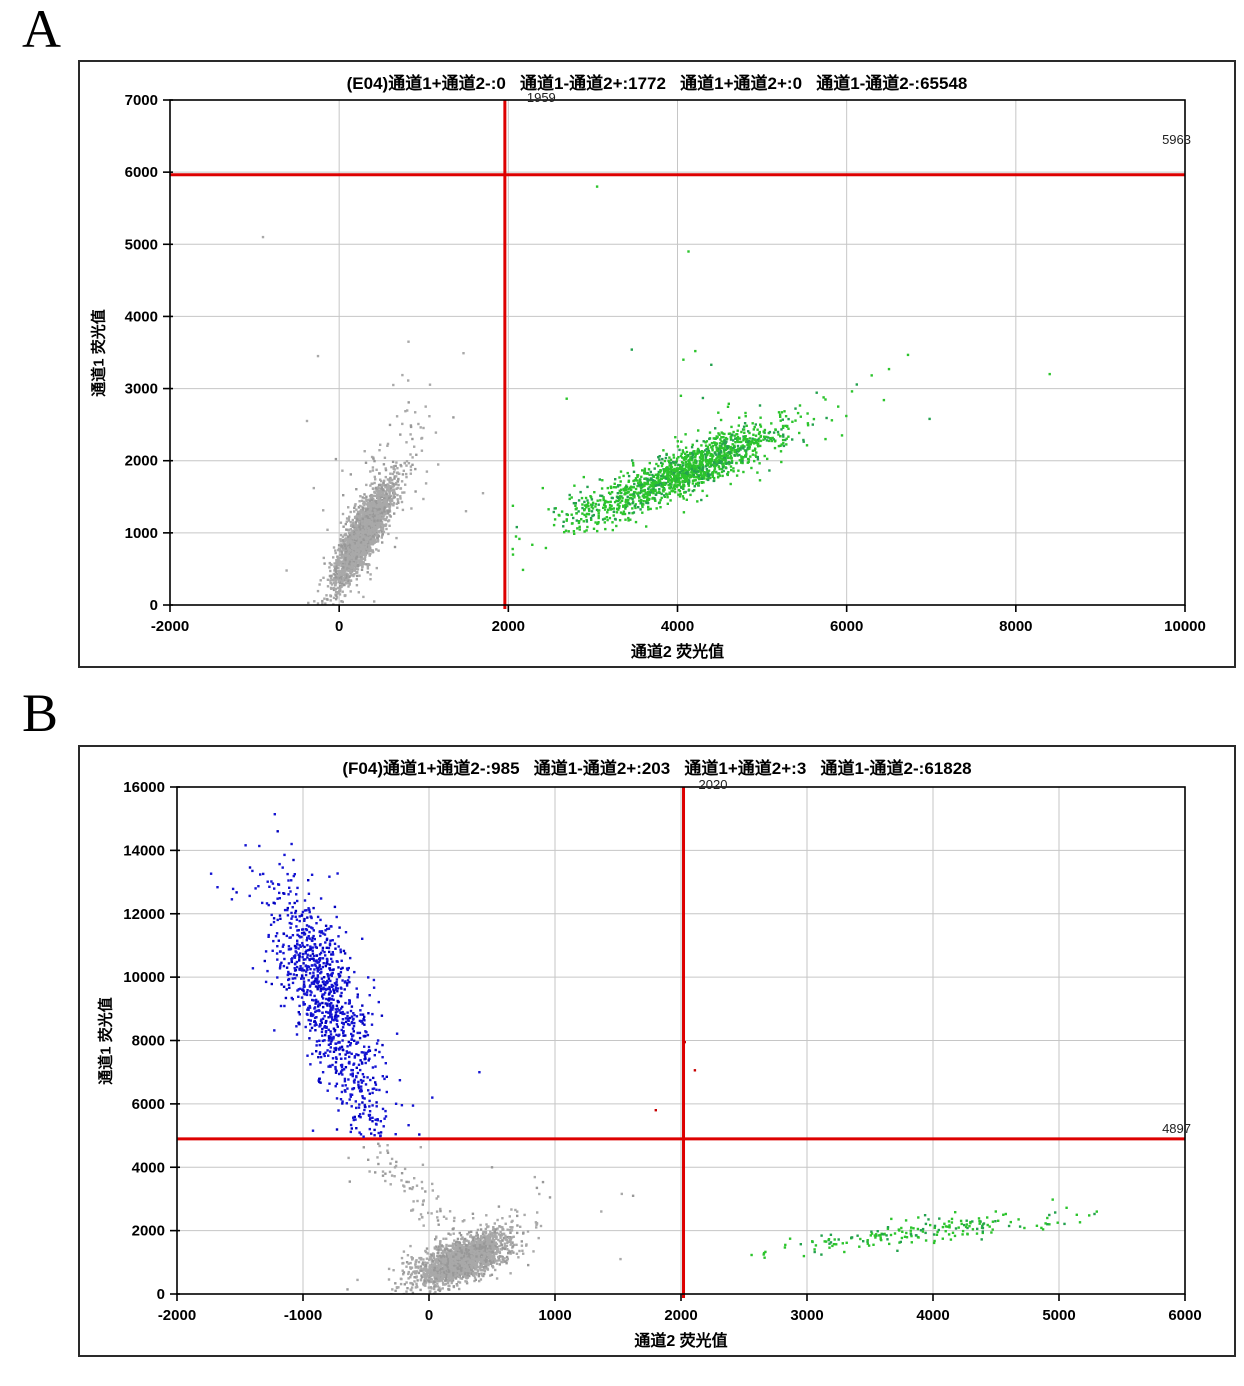 Image resolution: width=1244 pixels, height=1386 pixels. I want to click on y-tick-label: 7000, so click(141, 100).